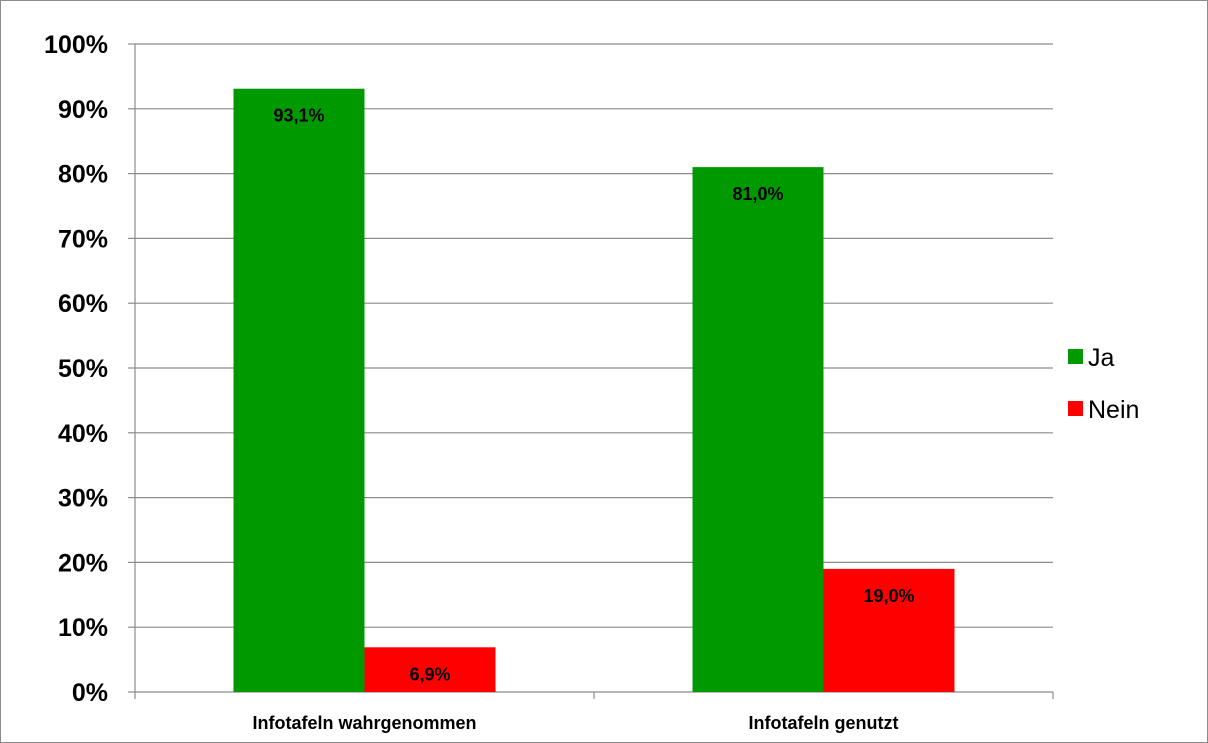 The width and height of the screenshot is (1208, 743). I want to click on y-tick-label: 100%, so click(76, 45).